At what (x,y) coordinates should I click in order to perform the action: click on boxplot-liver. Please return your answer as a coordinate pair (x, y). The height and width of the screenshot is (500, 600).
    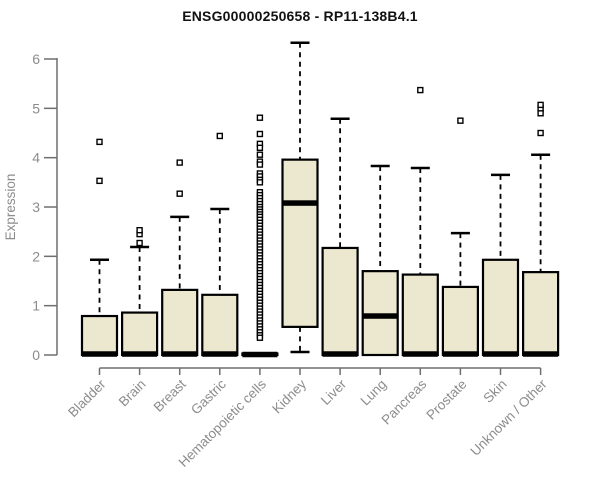
    Looking at the image, I should click on (340, 237).